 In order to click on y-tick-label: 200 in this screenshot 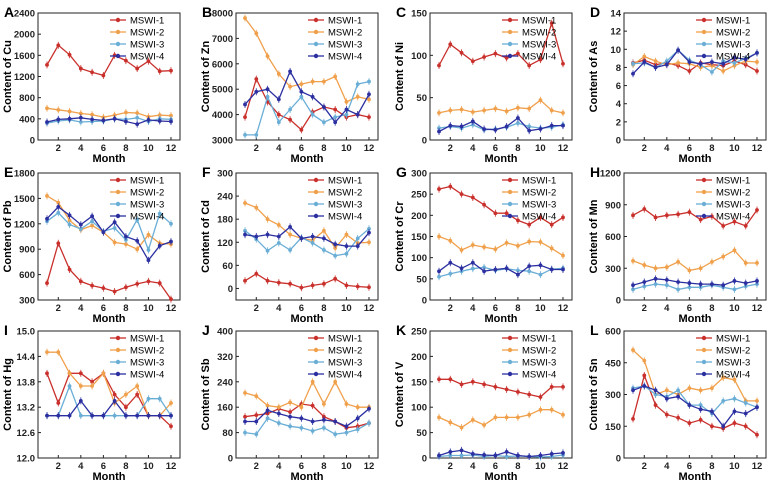, I will do `click(419, 357)`.